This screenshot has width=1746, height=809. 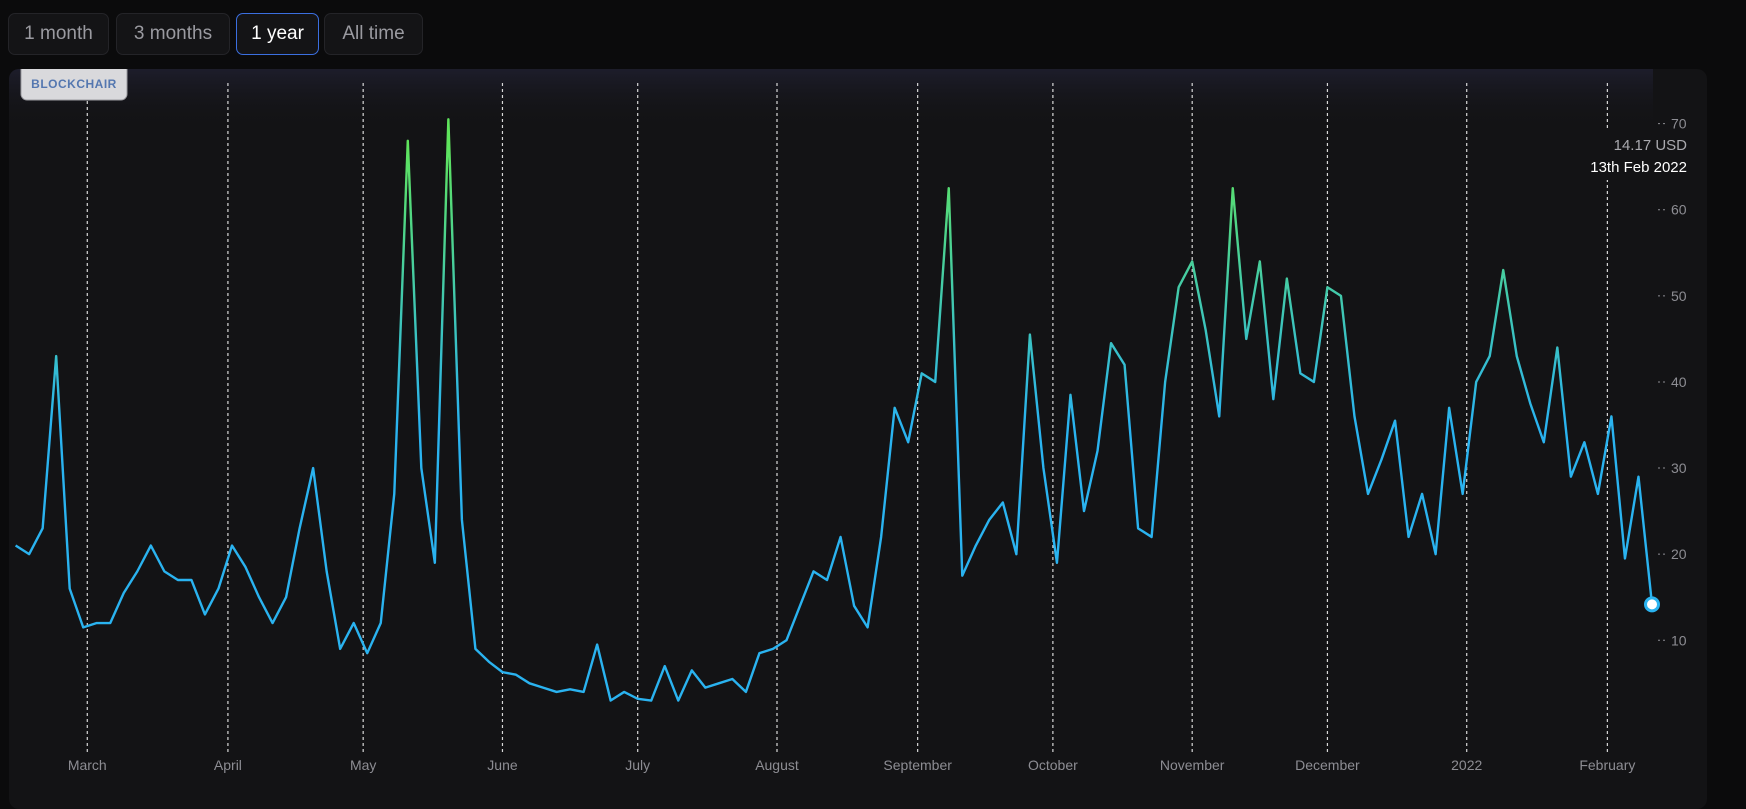 I want to click on x-tick-label: October, so click(x=1053, y=765).